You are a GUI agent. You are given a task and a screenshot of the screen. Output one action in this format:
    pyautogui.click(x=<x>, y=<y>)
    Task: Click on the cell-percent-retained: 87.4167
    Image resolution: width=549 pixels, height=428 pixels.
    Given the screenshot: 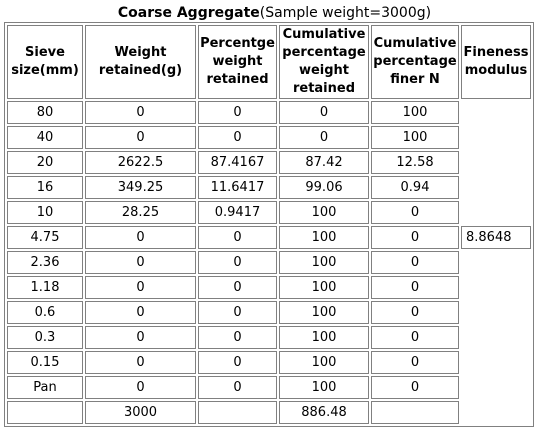 What is the action you would take?
    pyautogui.click(x=237, y=162)
    